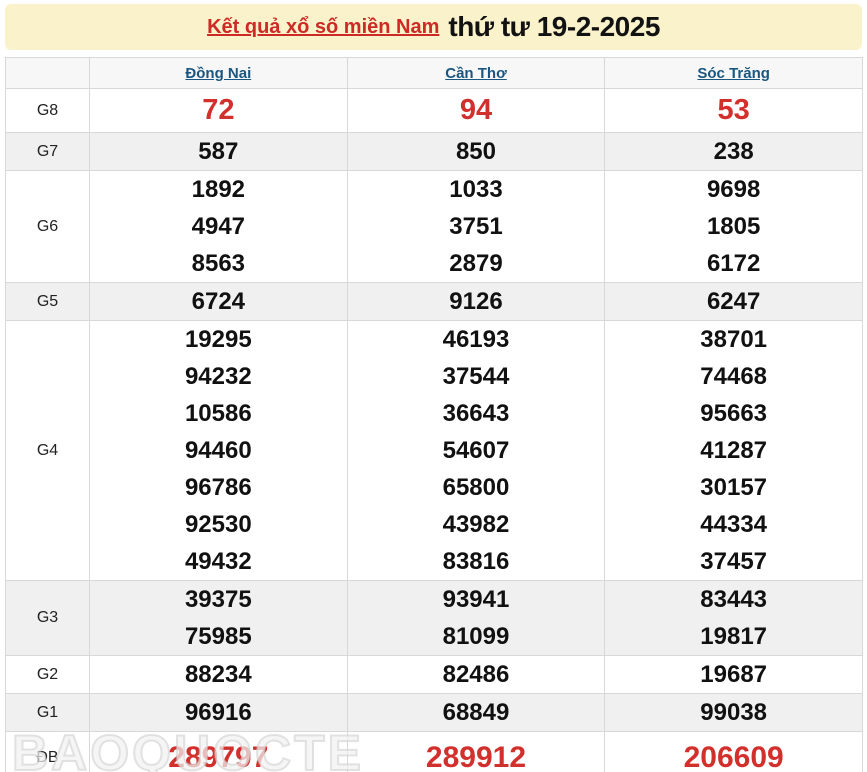  What do you see at coordinates (218, 618) in the screenshot?
I see `prize-values-cell: 39375 75985` at bounding box center [218, 618].